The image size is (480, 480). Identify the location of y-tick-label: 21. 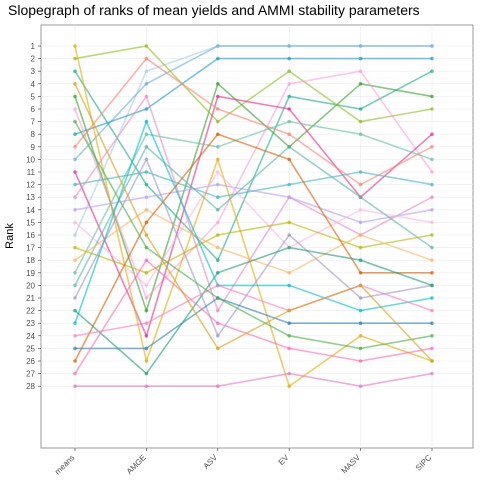
(30, 298).